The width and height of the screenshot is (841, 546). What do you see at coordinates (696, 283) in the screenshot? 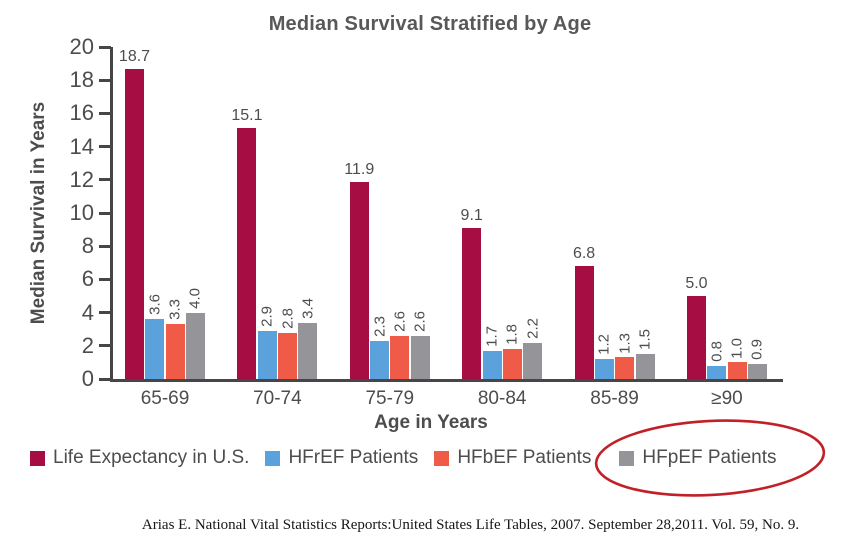
I see `bar-value-label: 5.0` at bounding box center [696, 283].